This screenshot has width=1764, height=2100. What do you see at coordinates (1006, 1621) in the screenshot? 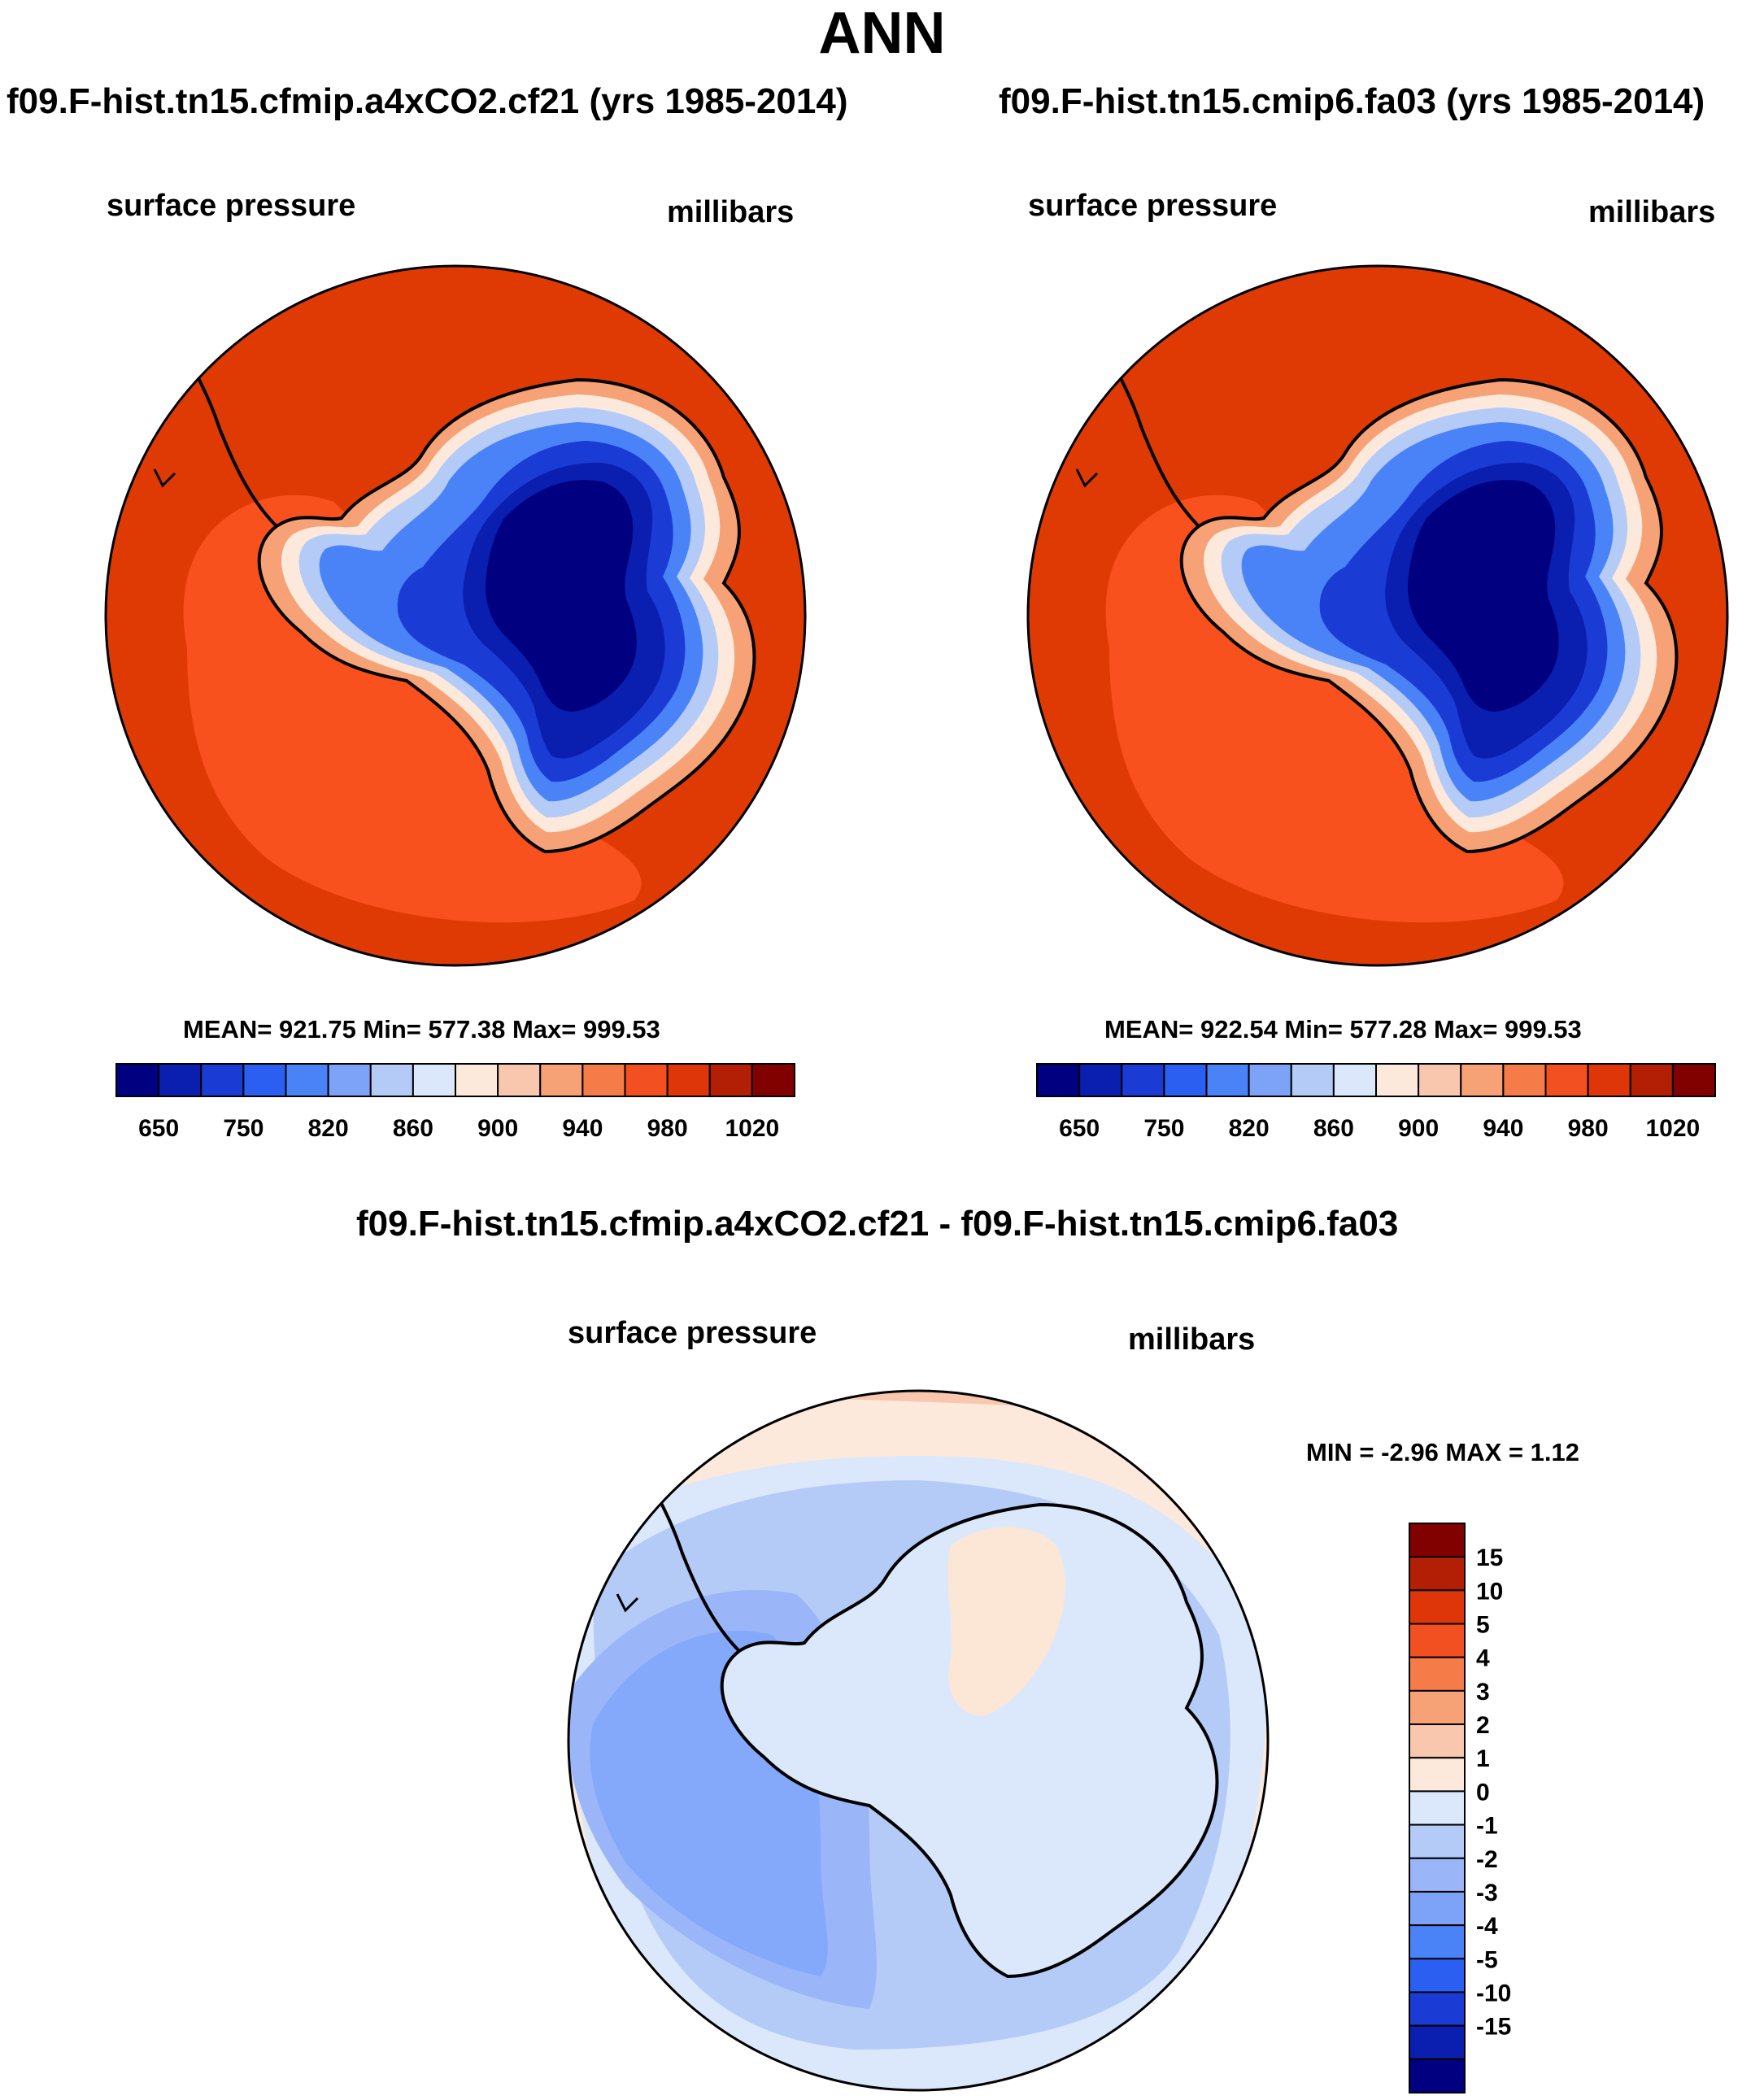
I see `diff-positive-field` at bounding box center [1006, 1621].